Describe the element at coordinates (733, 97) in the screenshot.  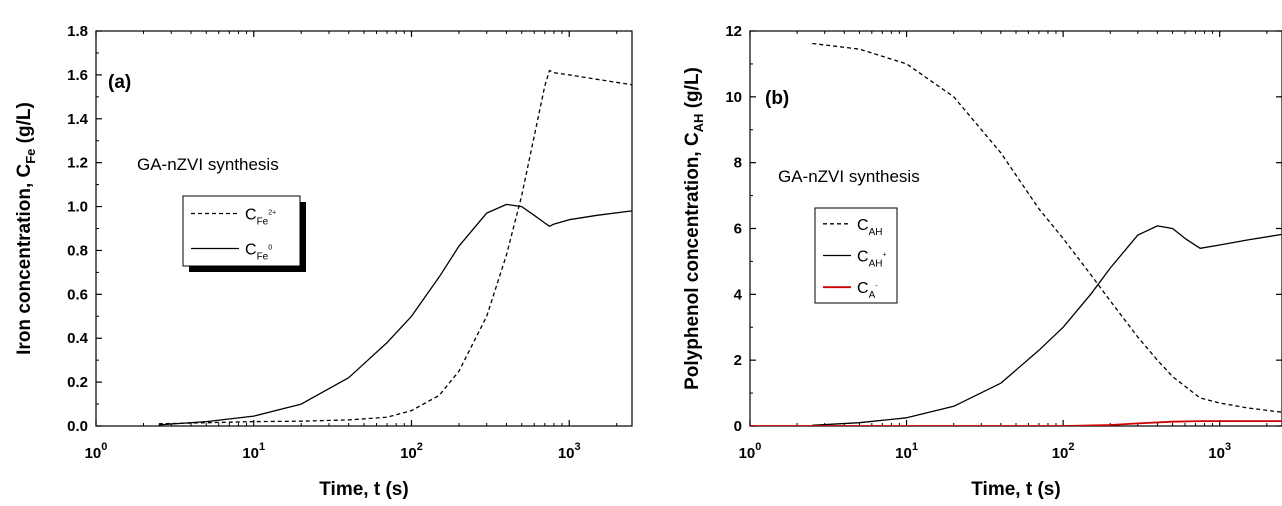
I see `y-tick-label: 10` at that location.